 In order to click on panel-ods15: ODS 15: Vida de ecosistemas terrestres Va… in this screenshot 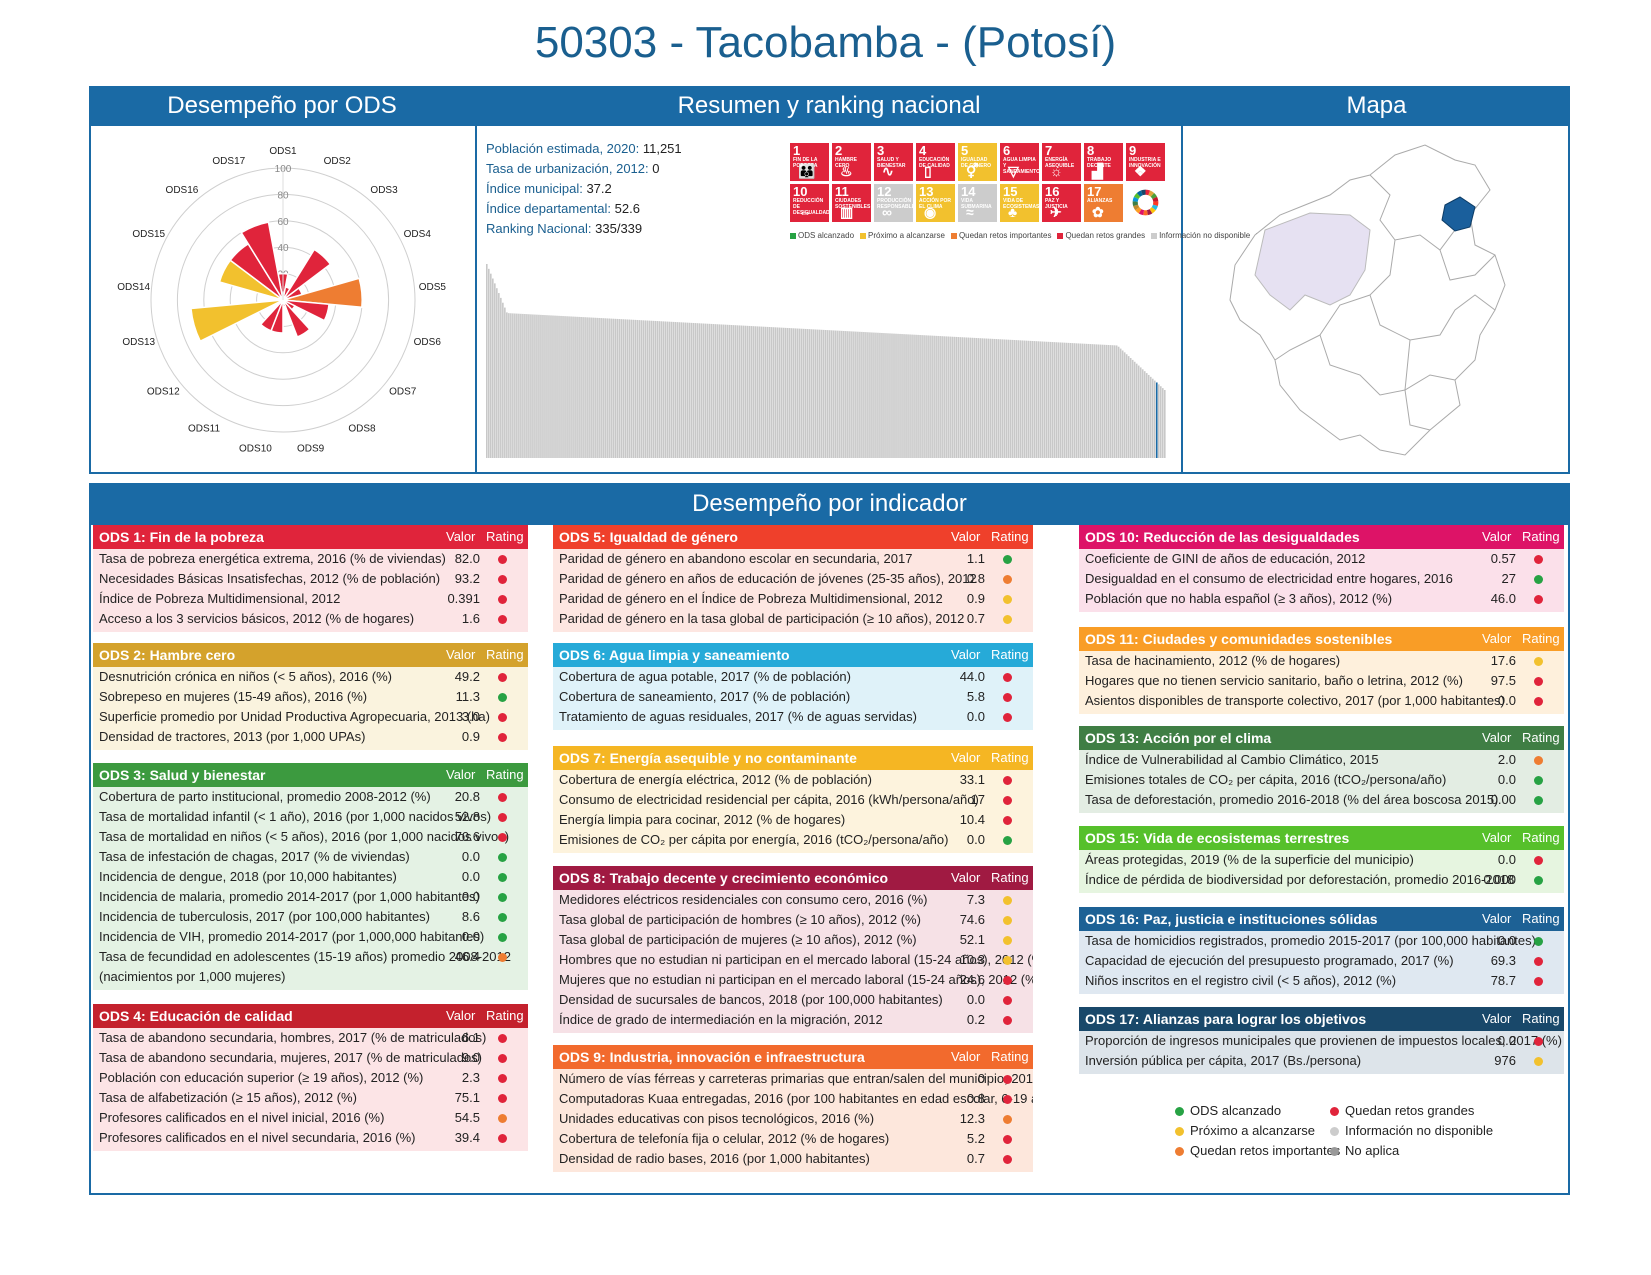, I will do `click(1321, 859)`.